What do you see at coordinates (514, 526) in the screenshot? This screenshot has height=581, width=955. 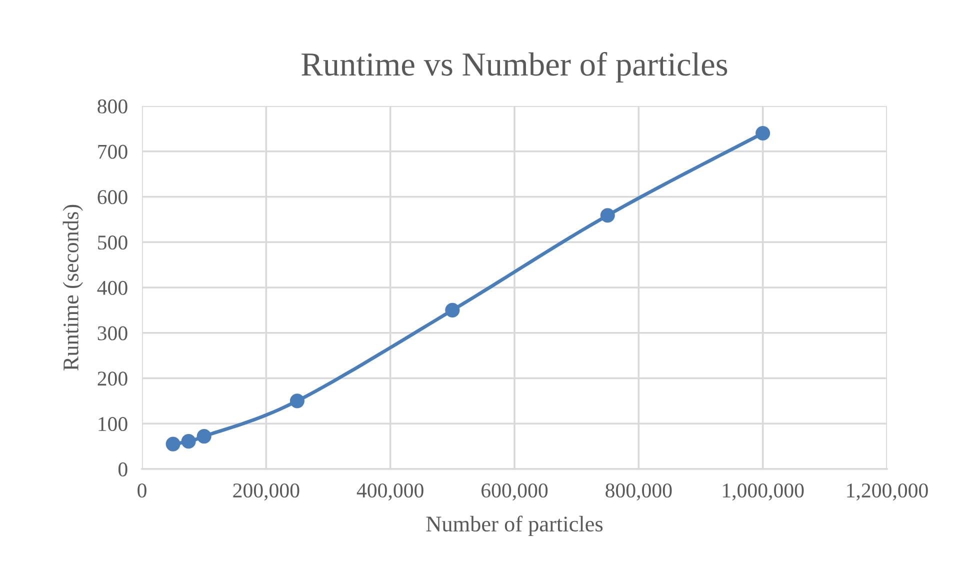 I see `x-axis-title: Number of particles` at bounding box center [514, 526].